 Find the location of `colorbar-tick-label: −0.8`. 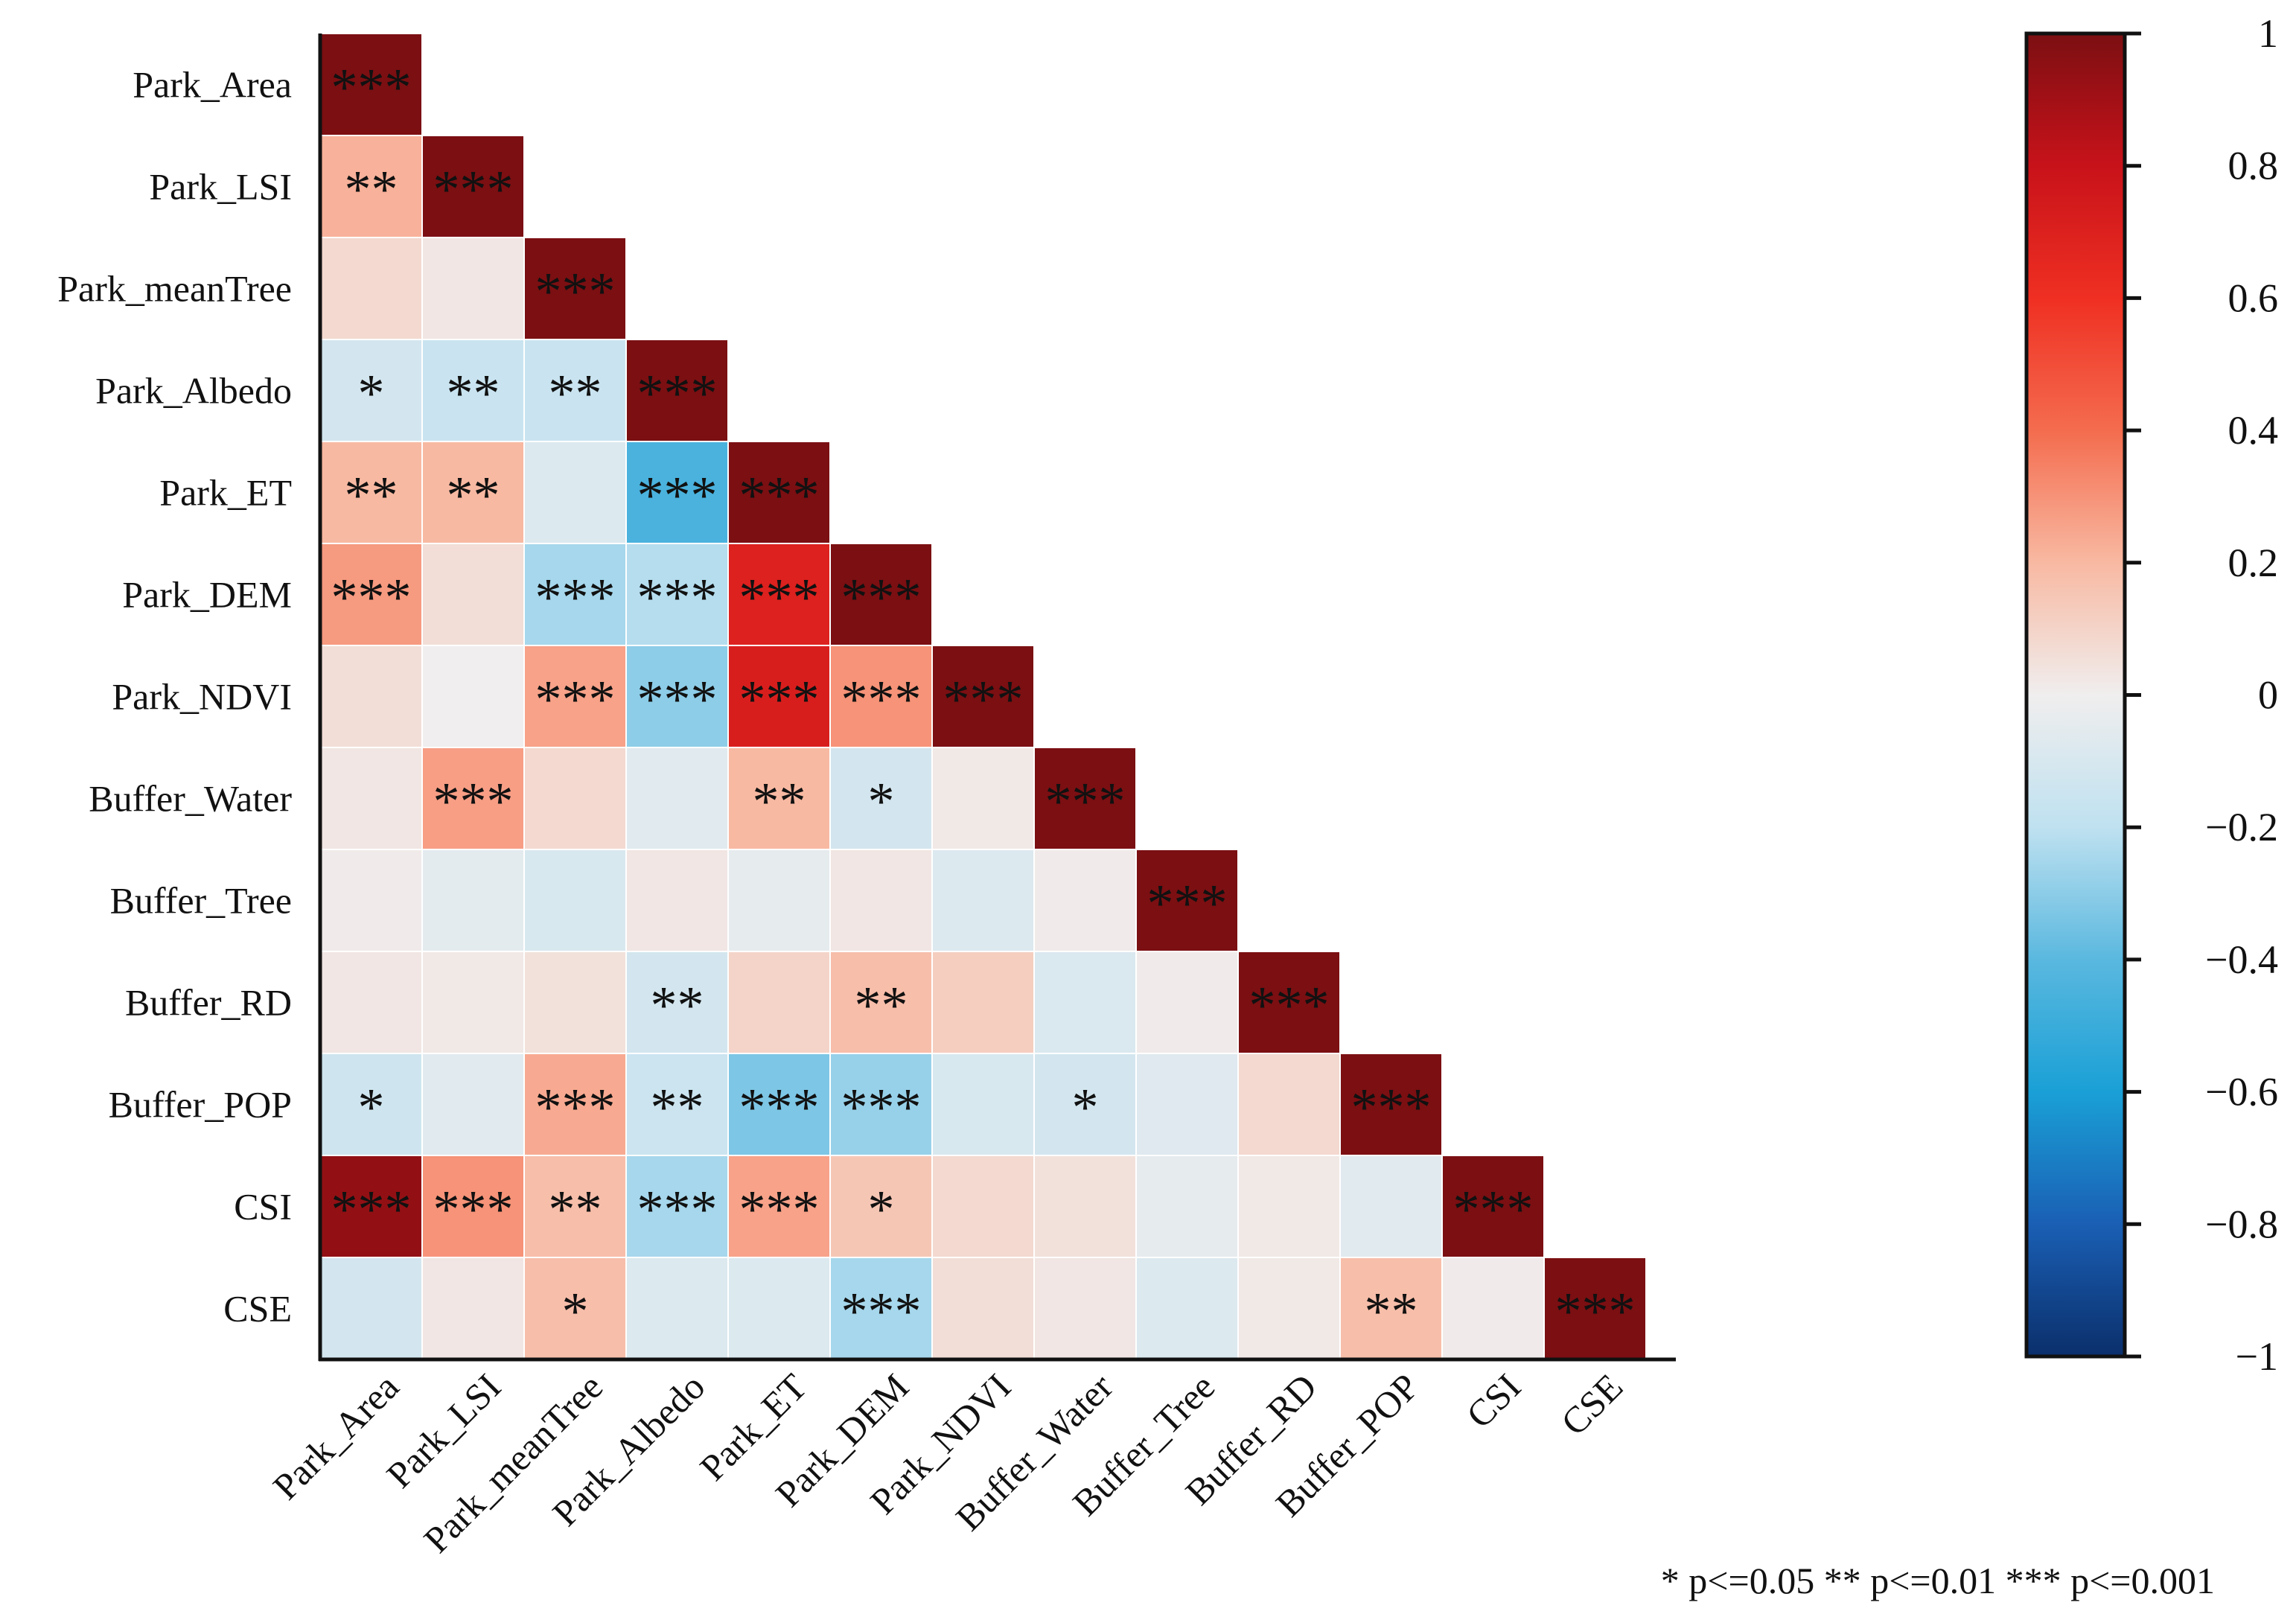

colorbar-tick-label: −0.8 is located at coordinates (2241, 1224).